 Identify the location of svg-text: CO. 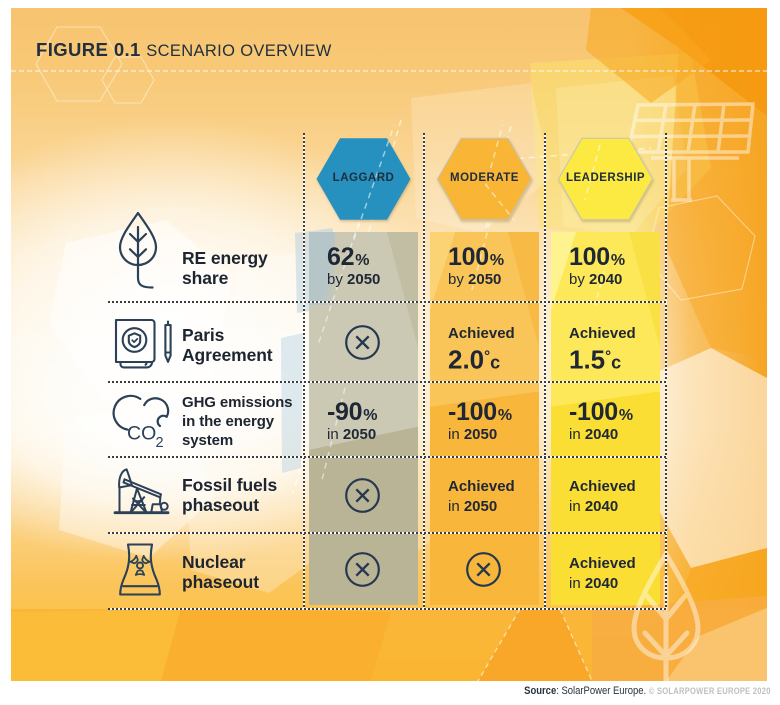
(141, 434).